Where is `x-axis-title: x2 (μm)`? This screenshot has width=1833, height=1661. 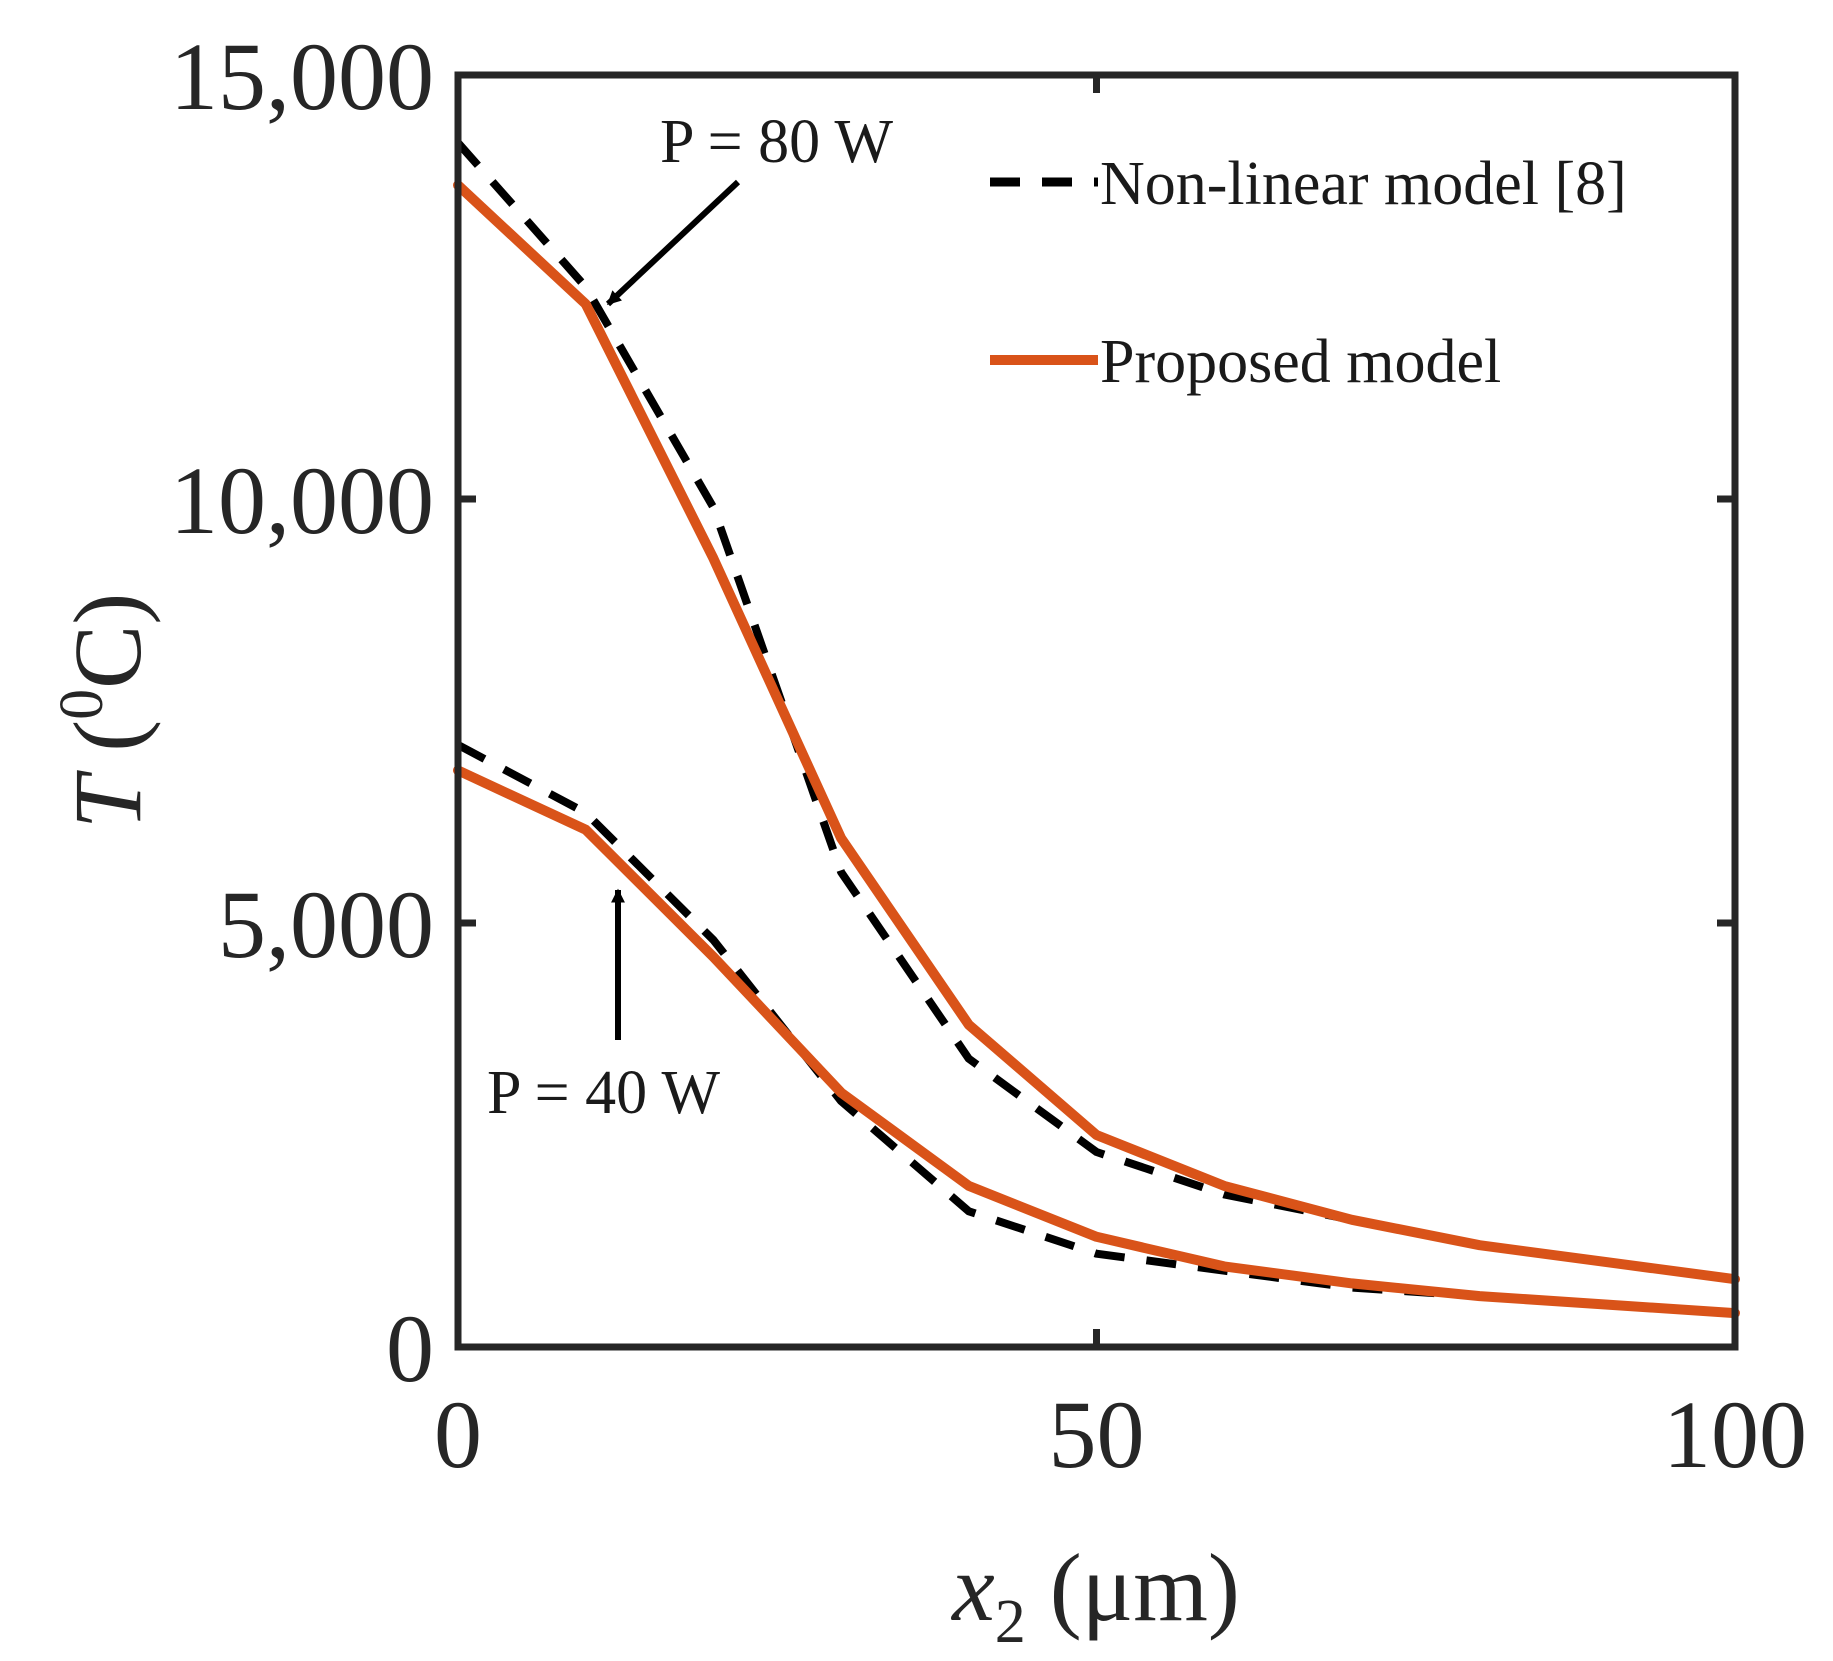
x-axis-title: x2 (μm) is located at coordinates (1095, 1595).